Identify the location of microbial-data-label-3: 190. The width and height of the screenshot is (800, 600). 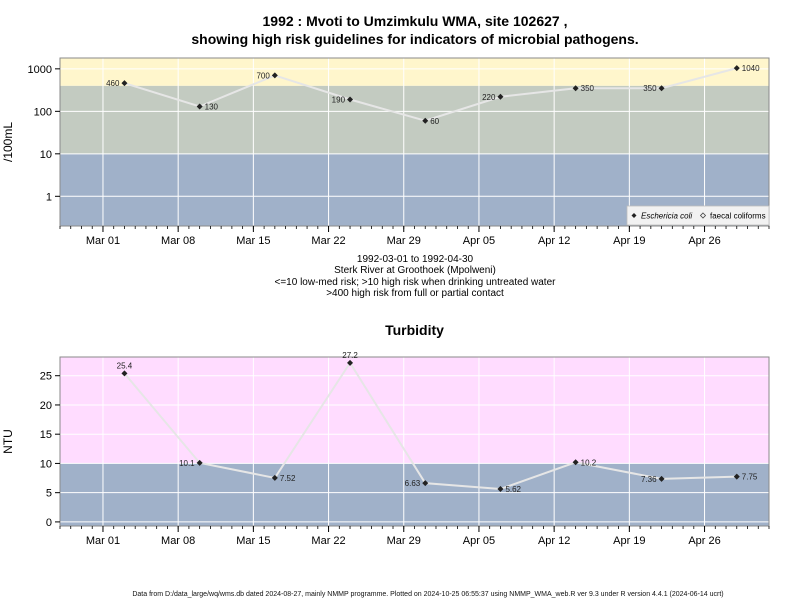
(339, 99).